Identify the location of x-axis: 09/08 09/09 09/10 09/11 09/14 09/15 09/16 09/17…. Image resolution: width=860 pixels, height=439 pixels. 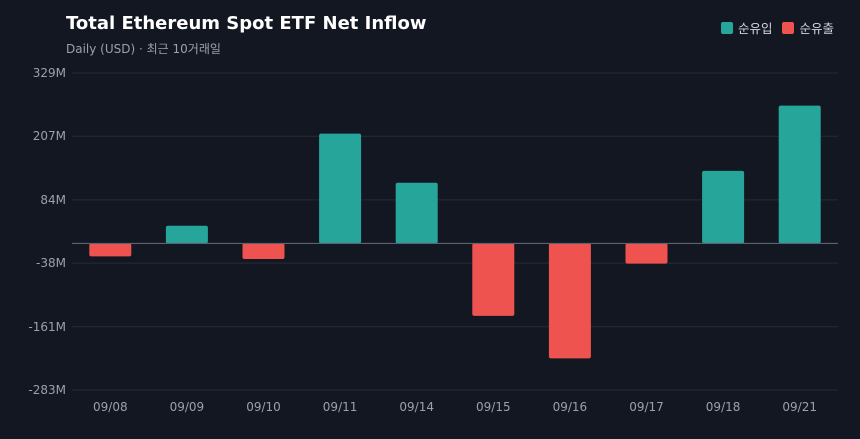
(455, 407).